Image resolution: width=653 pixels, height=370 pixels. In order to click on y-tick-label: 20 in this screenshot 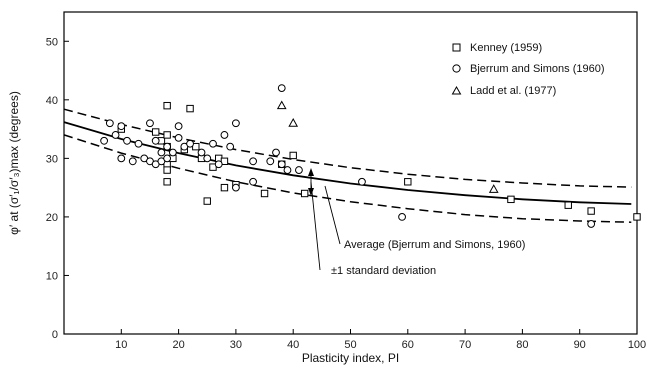, I will do `click(52, 218)`.